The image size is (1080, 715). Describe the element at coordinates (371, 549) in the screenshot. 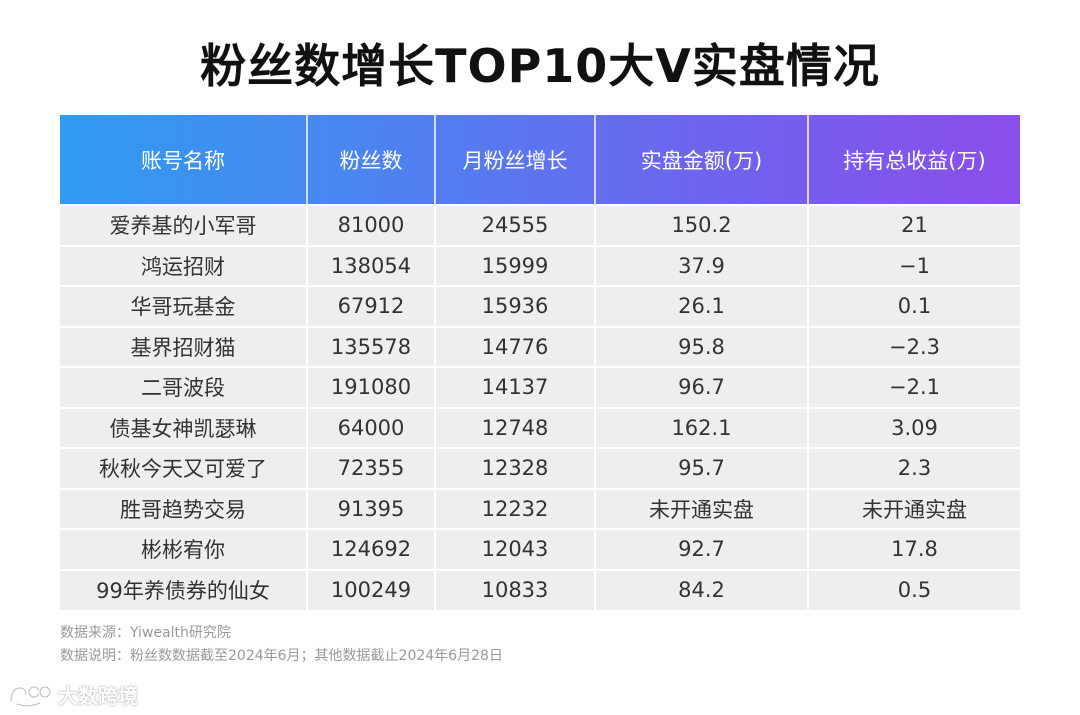

I see `cell-followers: 124692` at that location.